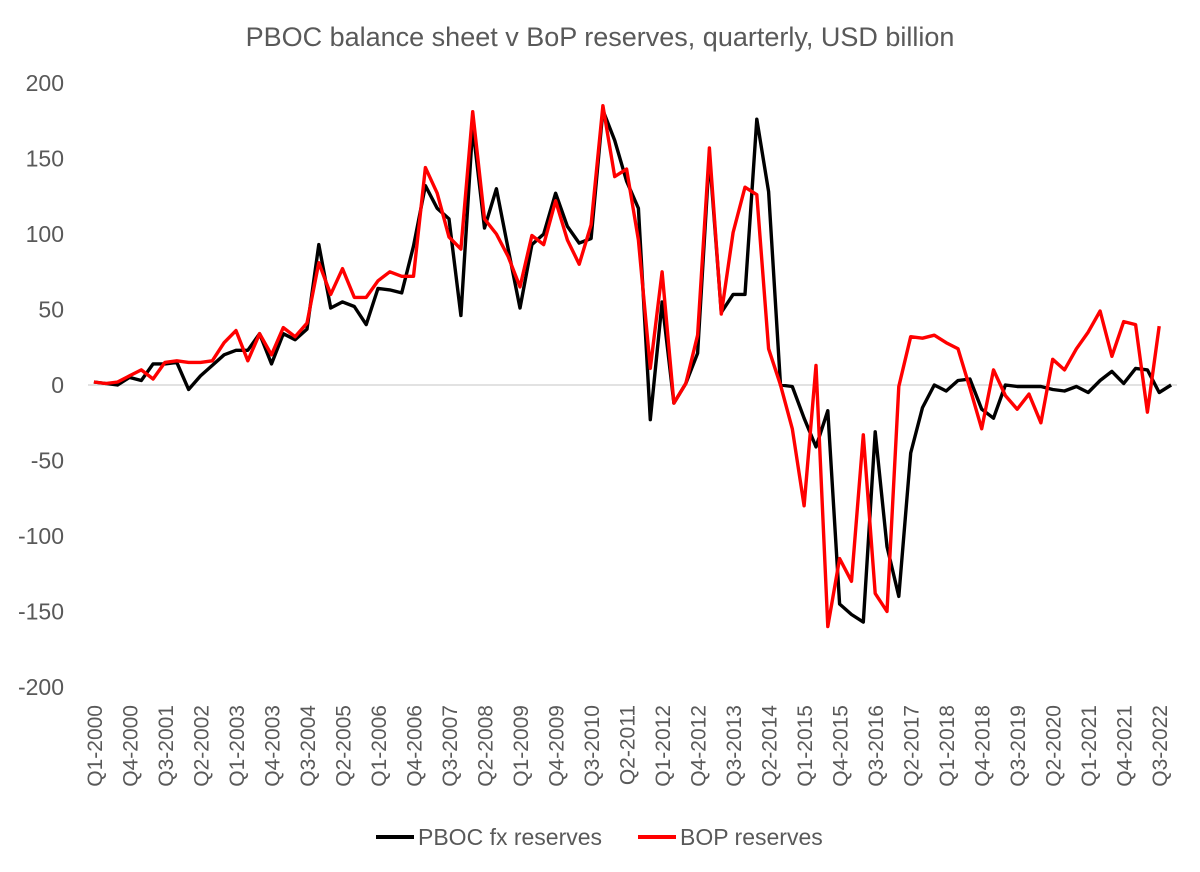 This screenshot has width=1200, height=872. I want to click on x-tick-label: Q2-2014, so click(770, 746).